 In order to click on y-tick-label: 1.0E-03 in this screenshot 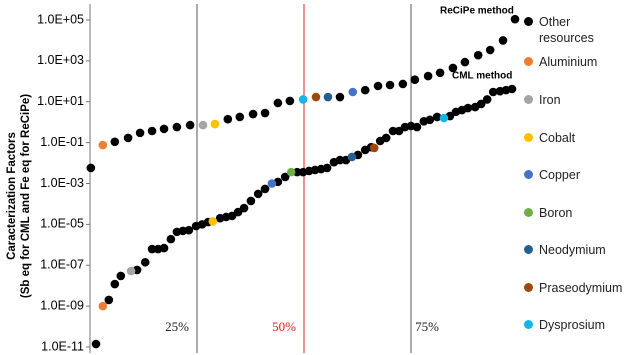, I will do `click(62, 183)`.